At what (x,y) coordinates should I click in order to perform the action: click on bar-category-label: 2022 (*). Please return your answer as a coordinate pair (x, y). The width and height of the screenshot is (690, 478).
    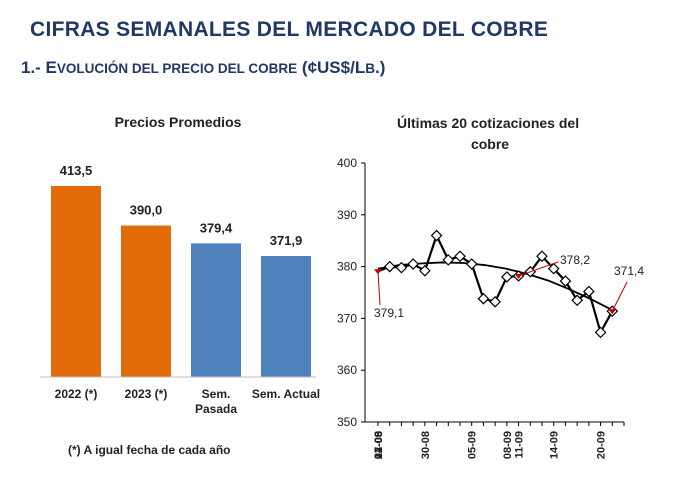
    Looking at the image, I should click on (76, 394).